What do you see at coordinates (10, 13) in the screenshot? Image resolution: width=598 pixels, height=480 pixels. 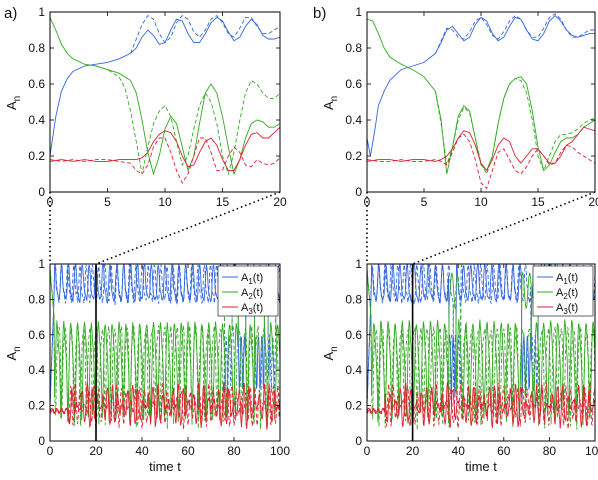 I see `panel-label-a: a)` at bounding box center [10, 13].